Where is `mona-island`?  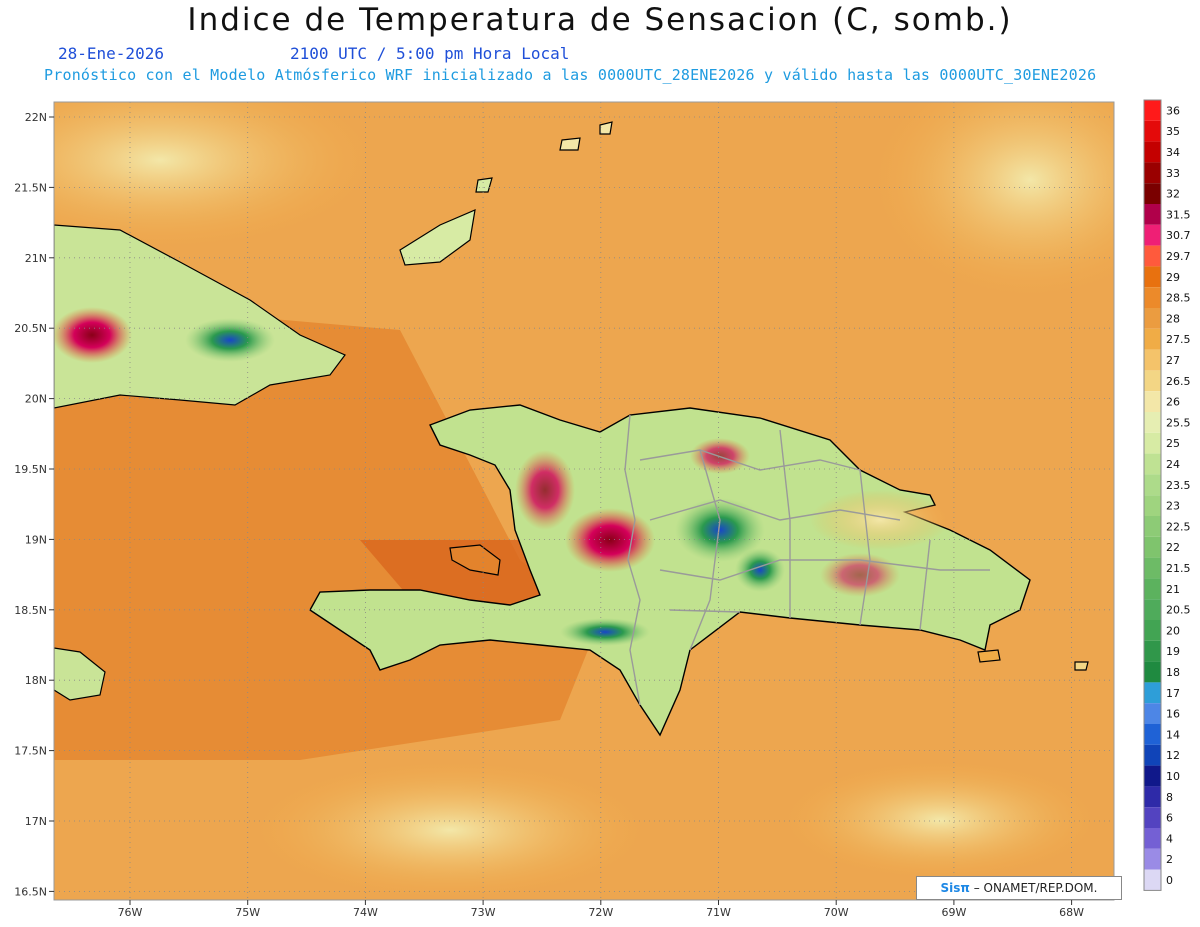
mona-island is located at coordinates (1081, 666).